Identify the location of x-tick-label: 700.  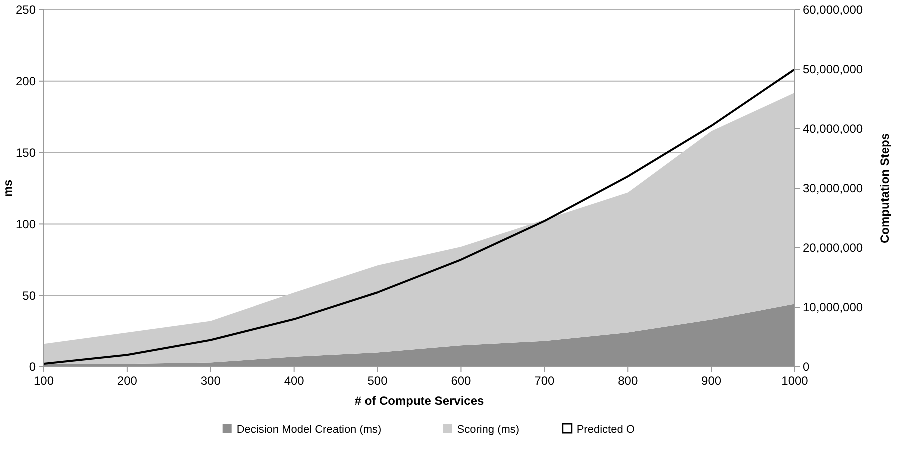
(544, 381).